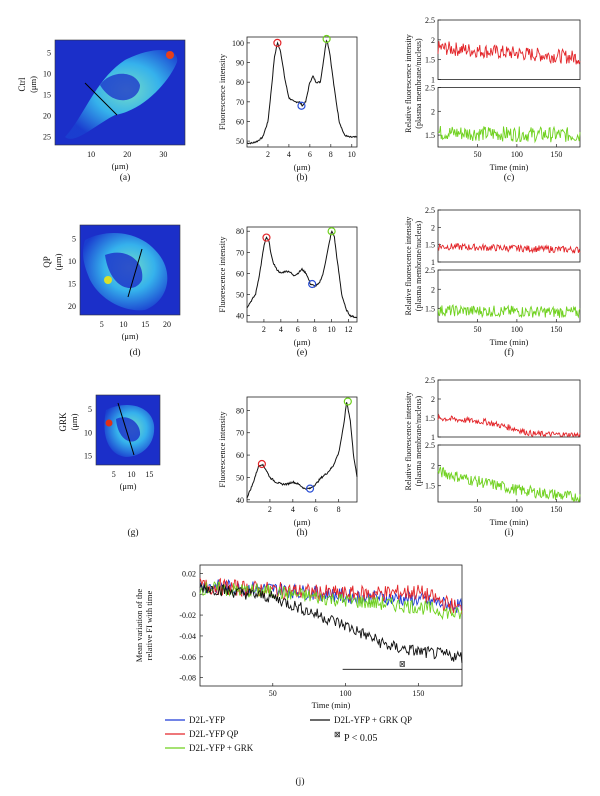  I want to click on green-trace-line, so click(509, 484).